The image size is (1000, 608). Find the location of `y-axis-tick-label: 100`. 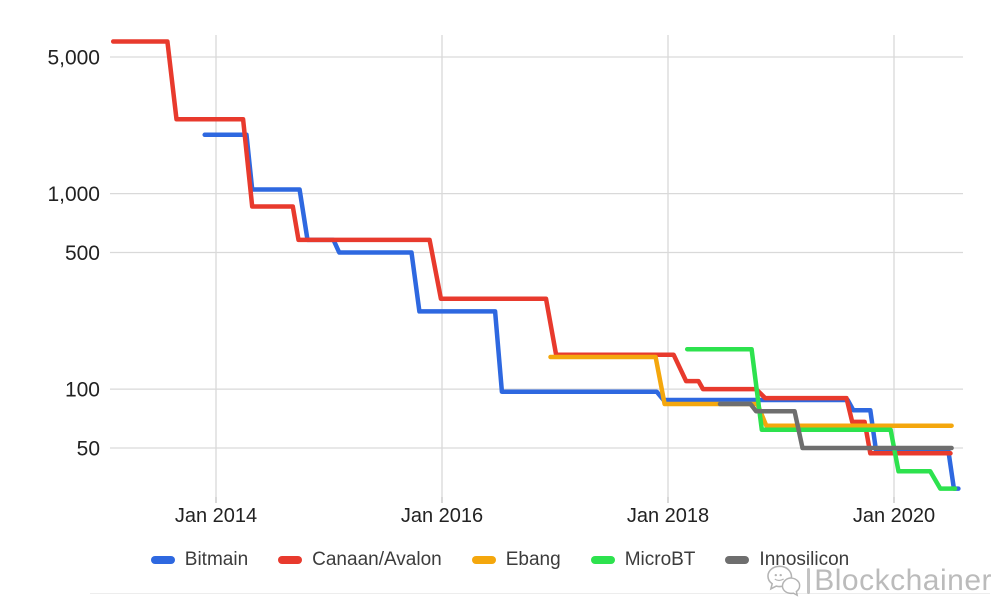

y-axis-tick-label: 100 is located at coordinates (82, 390).